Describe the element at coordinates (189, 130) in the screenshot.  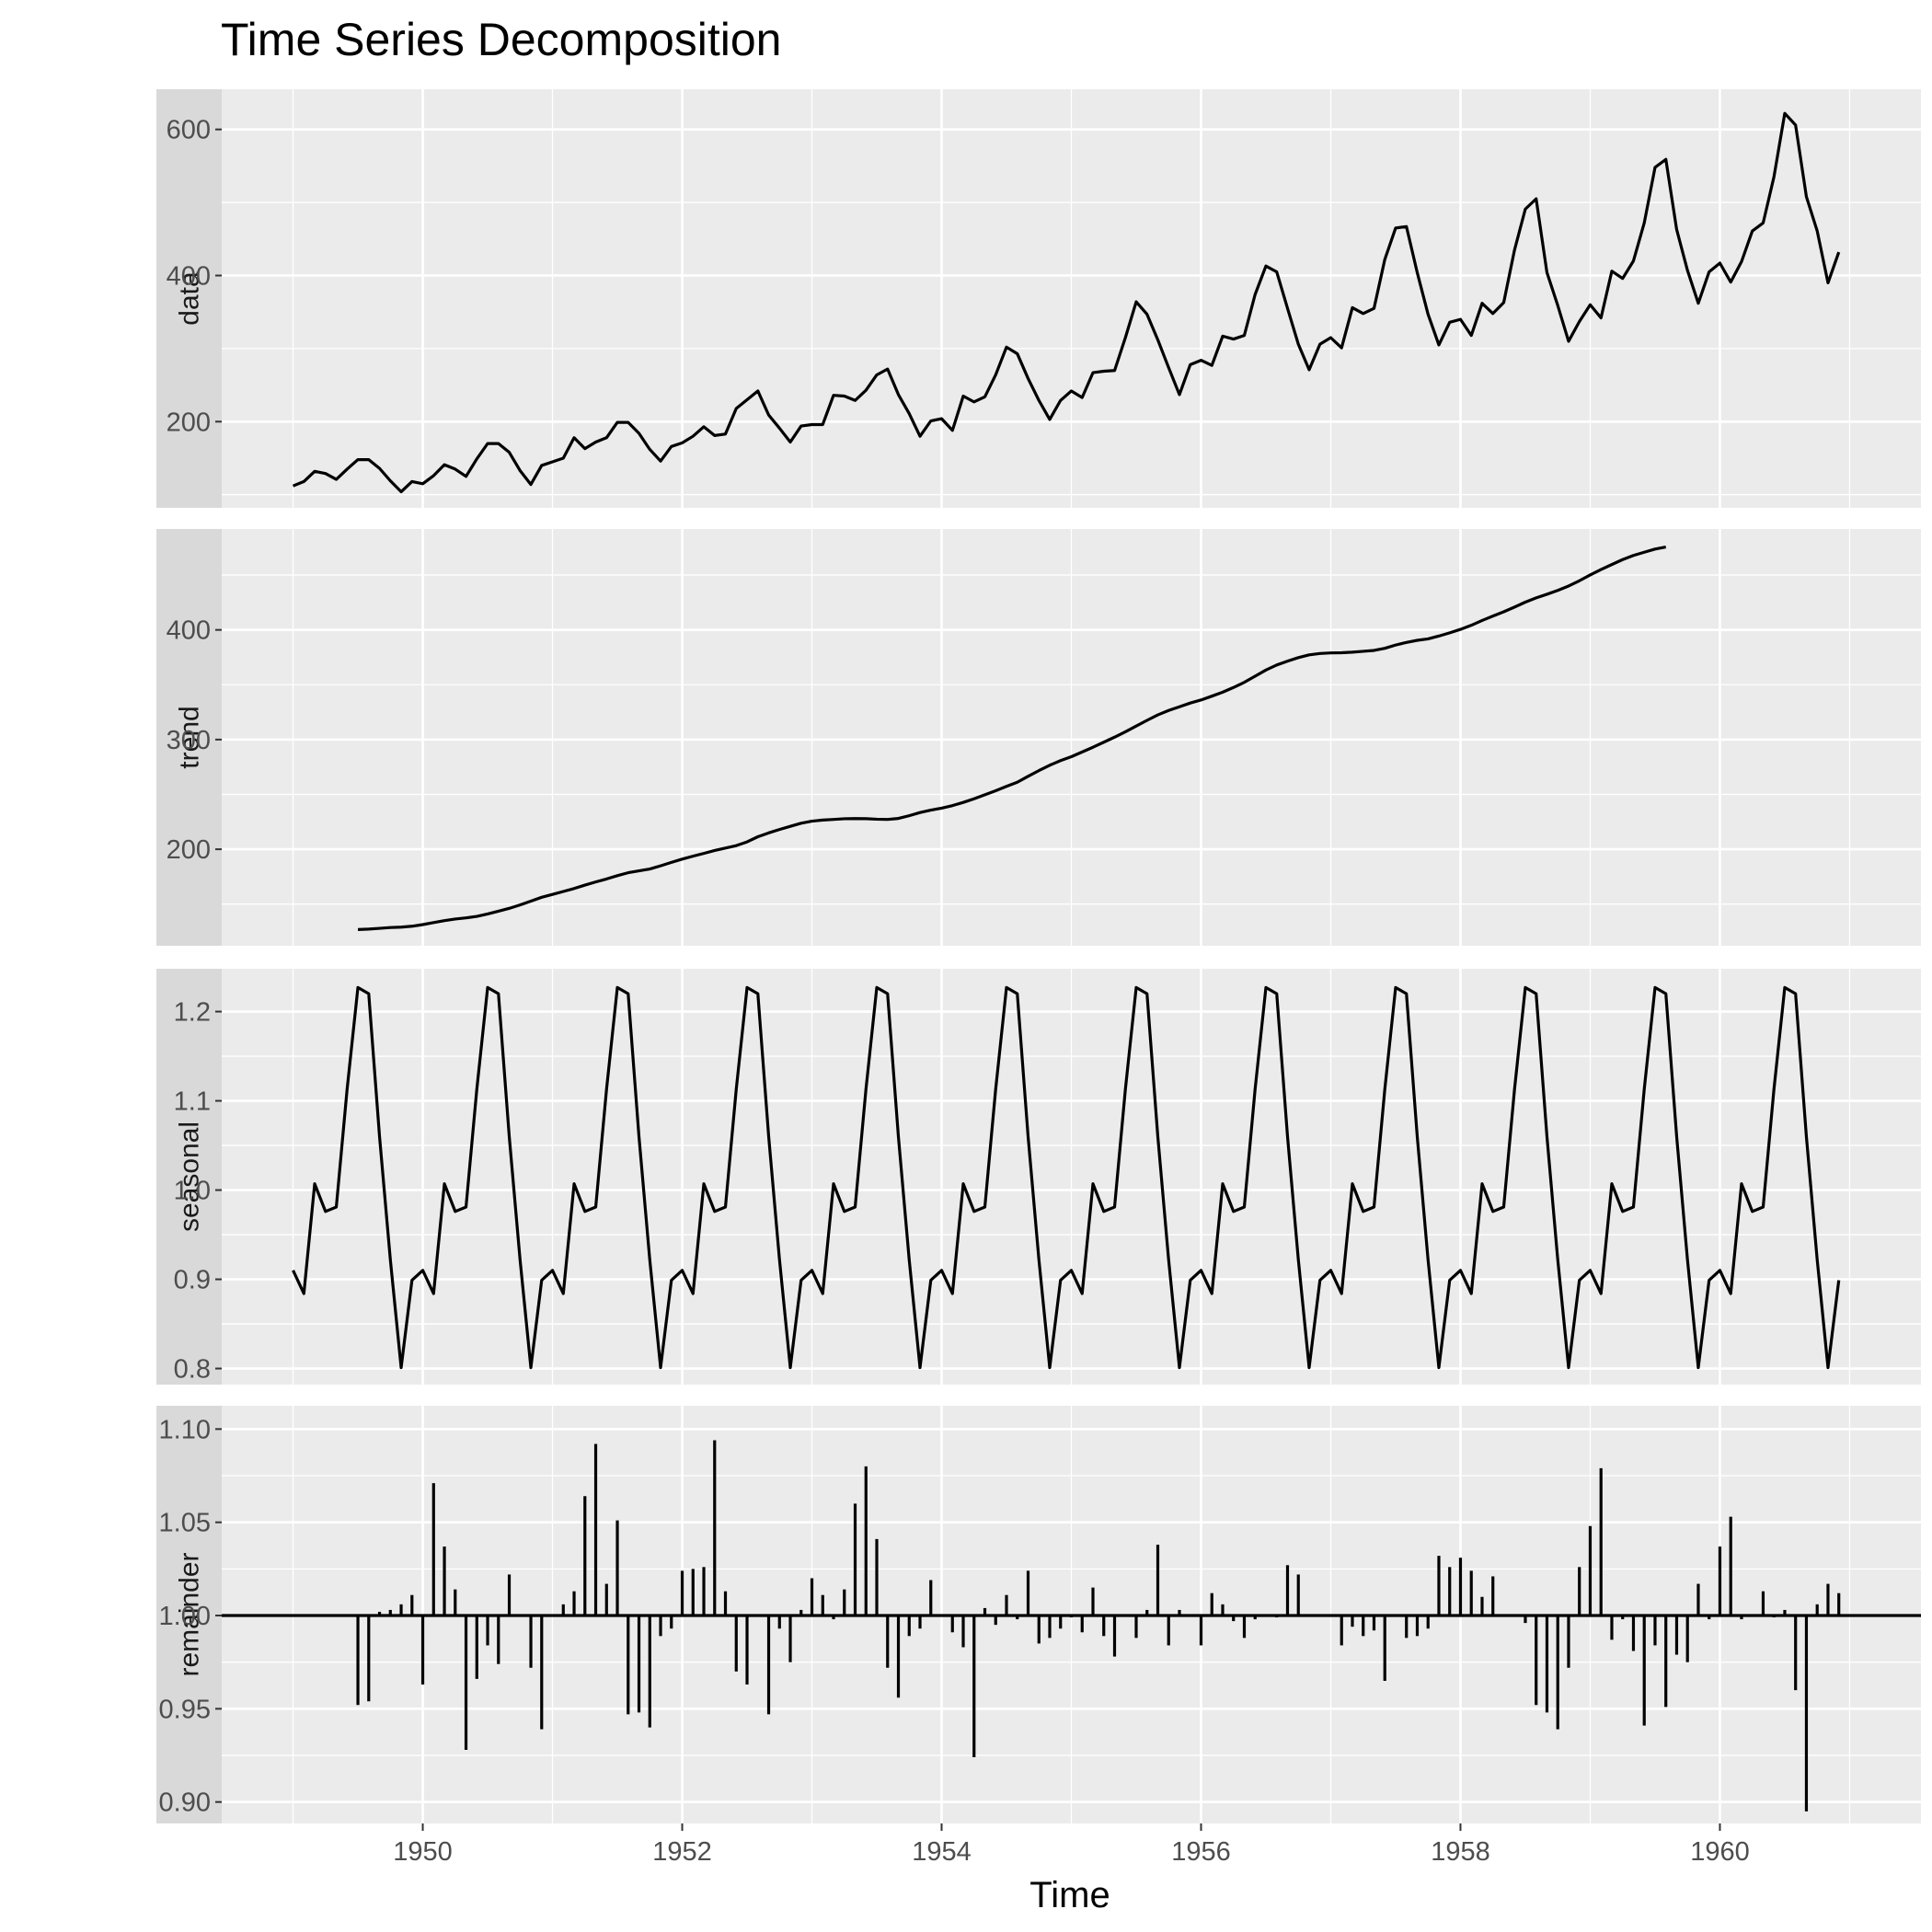
I see `y-tick-label-data: 600` at that location.